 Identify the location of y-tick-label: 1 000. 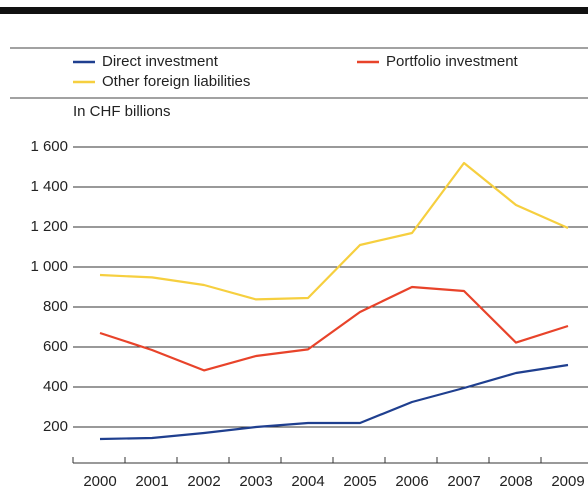
(49, 266).